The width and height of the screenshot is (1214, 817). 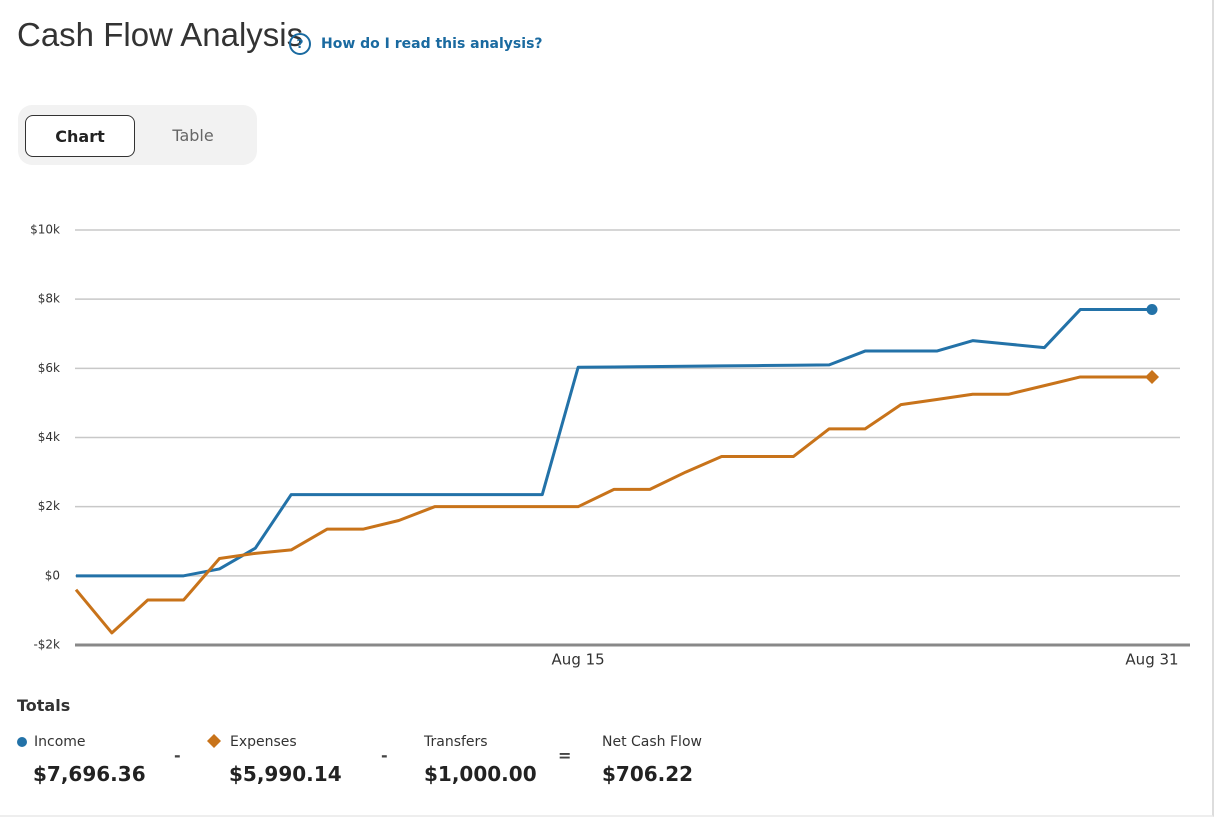 I want to click on y-tick-label: $2k, so click(x=49, y=506).